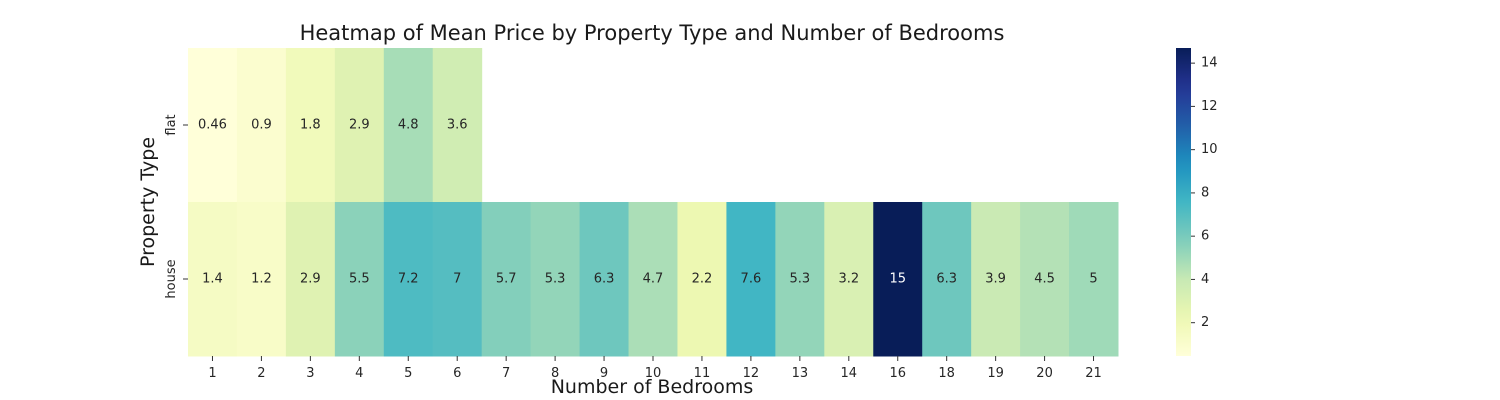 The width and height of the screenshot is (1500, 400). I want to click on y-axis-label: Property Type, so click(148, 202).